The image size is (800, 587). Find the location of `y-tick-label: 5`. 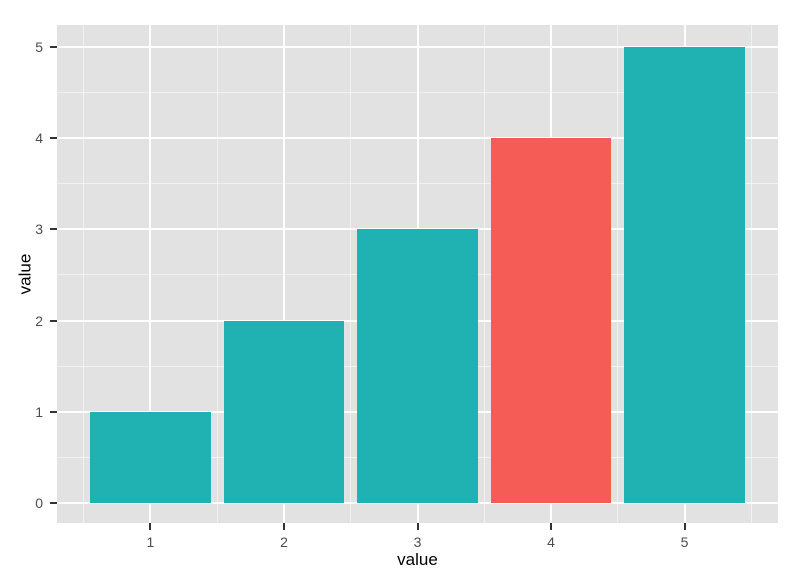

y-tick-label: 5 is located at coordinates (39, 46).